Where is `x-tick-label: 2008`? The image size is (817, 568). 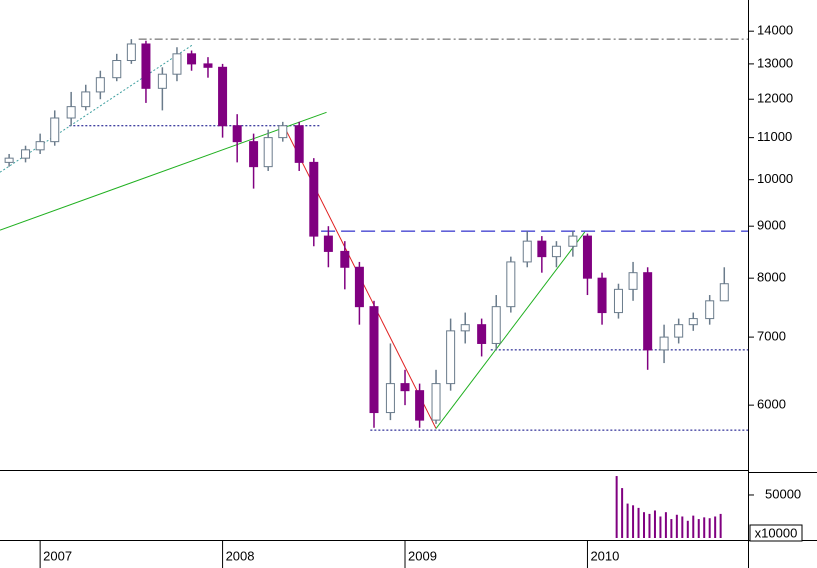
x-tick-label: 2008 is located at coordinates (240, 555).